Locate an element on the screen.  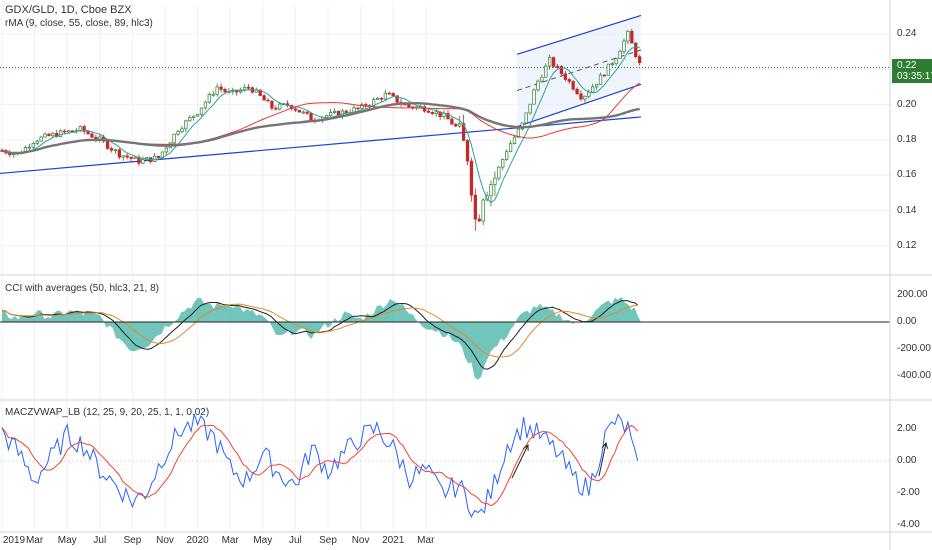
cci-tick-label: -400.00 is located at coordinates (914, 375).